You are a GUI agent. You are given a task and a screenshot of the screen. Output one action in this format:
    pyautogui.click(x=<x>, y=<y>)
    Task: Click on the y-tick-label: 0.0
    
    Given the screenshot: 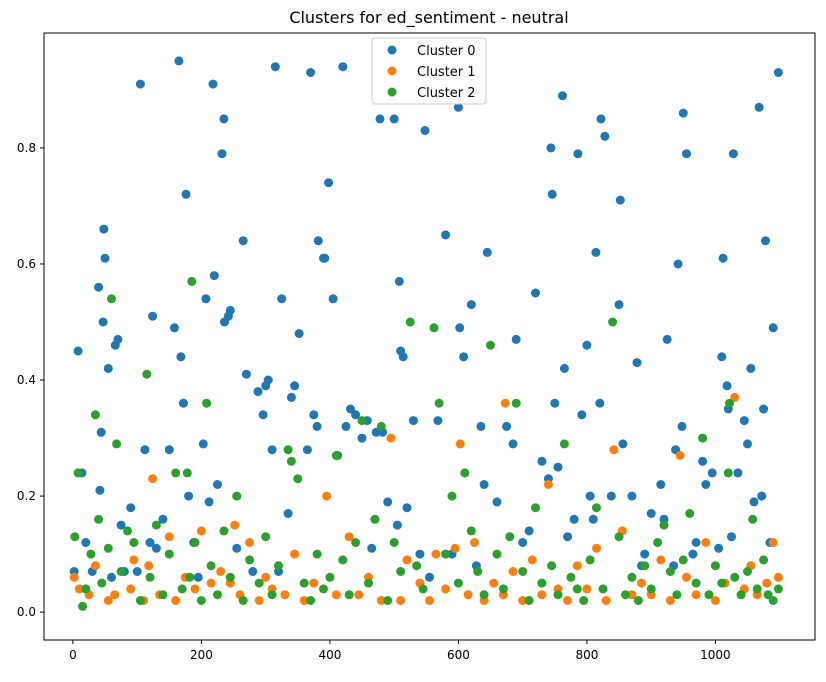 What is the action you would take?
    pyautogui.click(x=26, y=612)
    